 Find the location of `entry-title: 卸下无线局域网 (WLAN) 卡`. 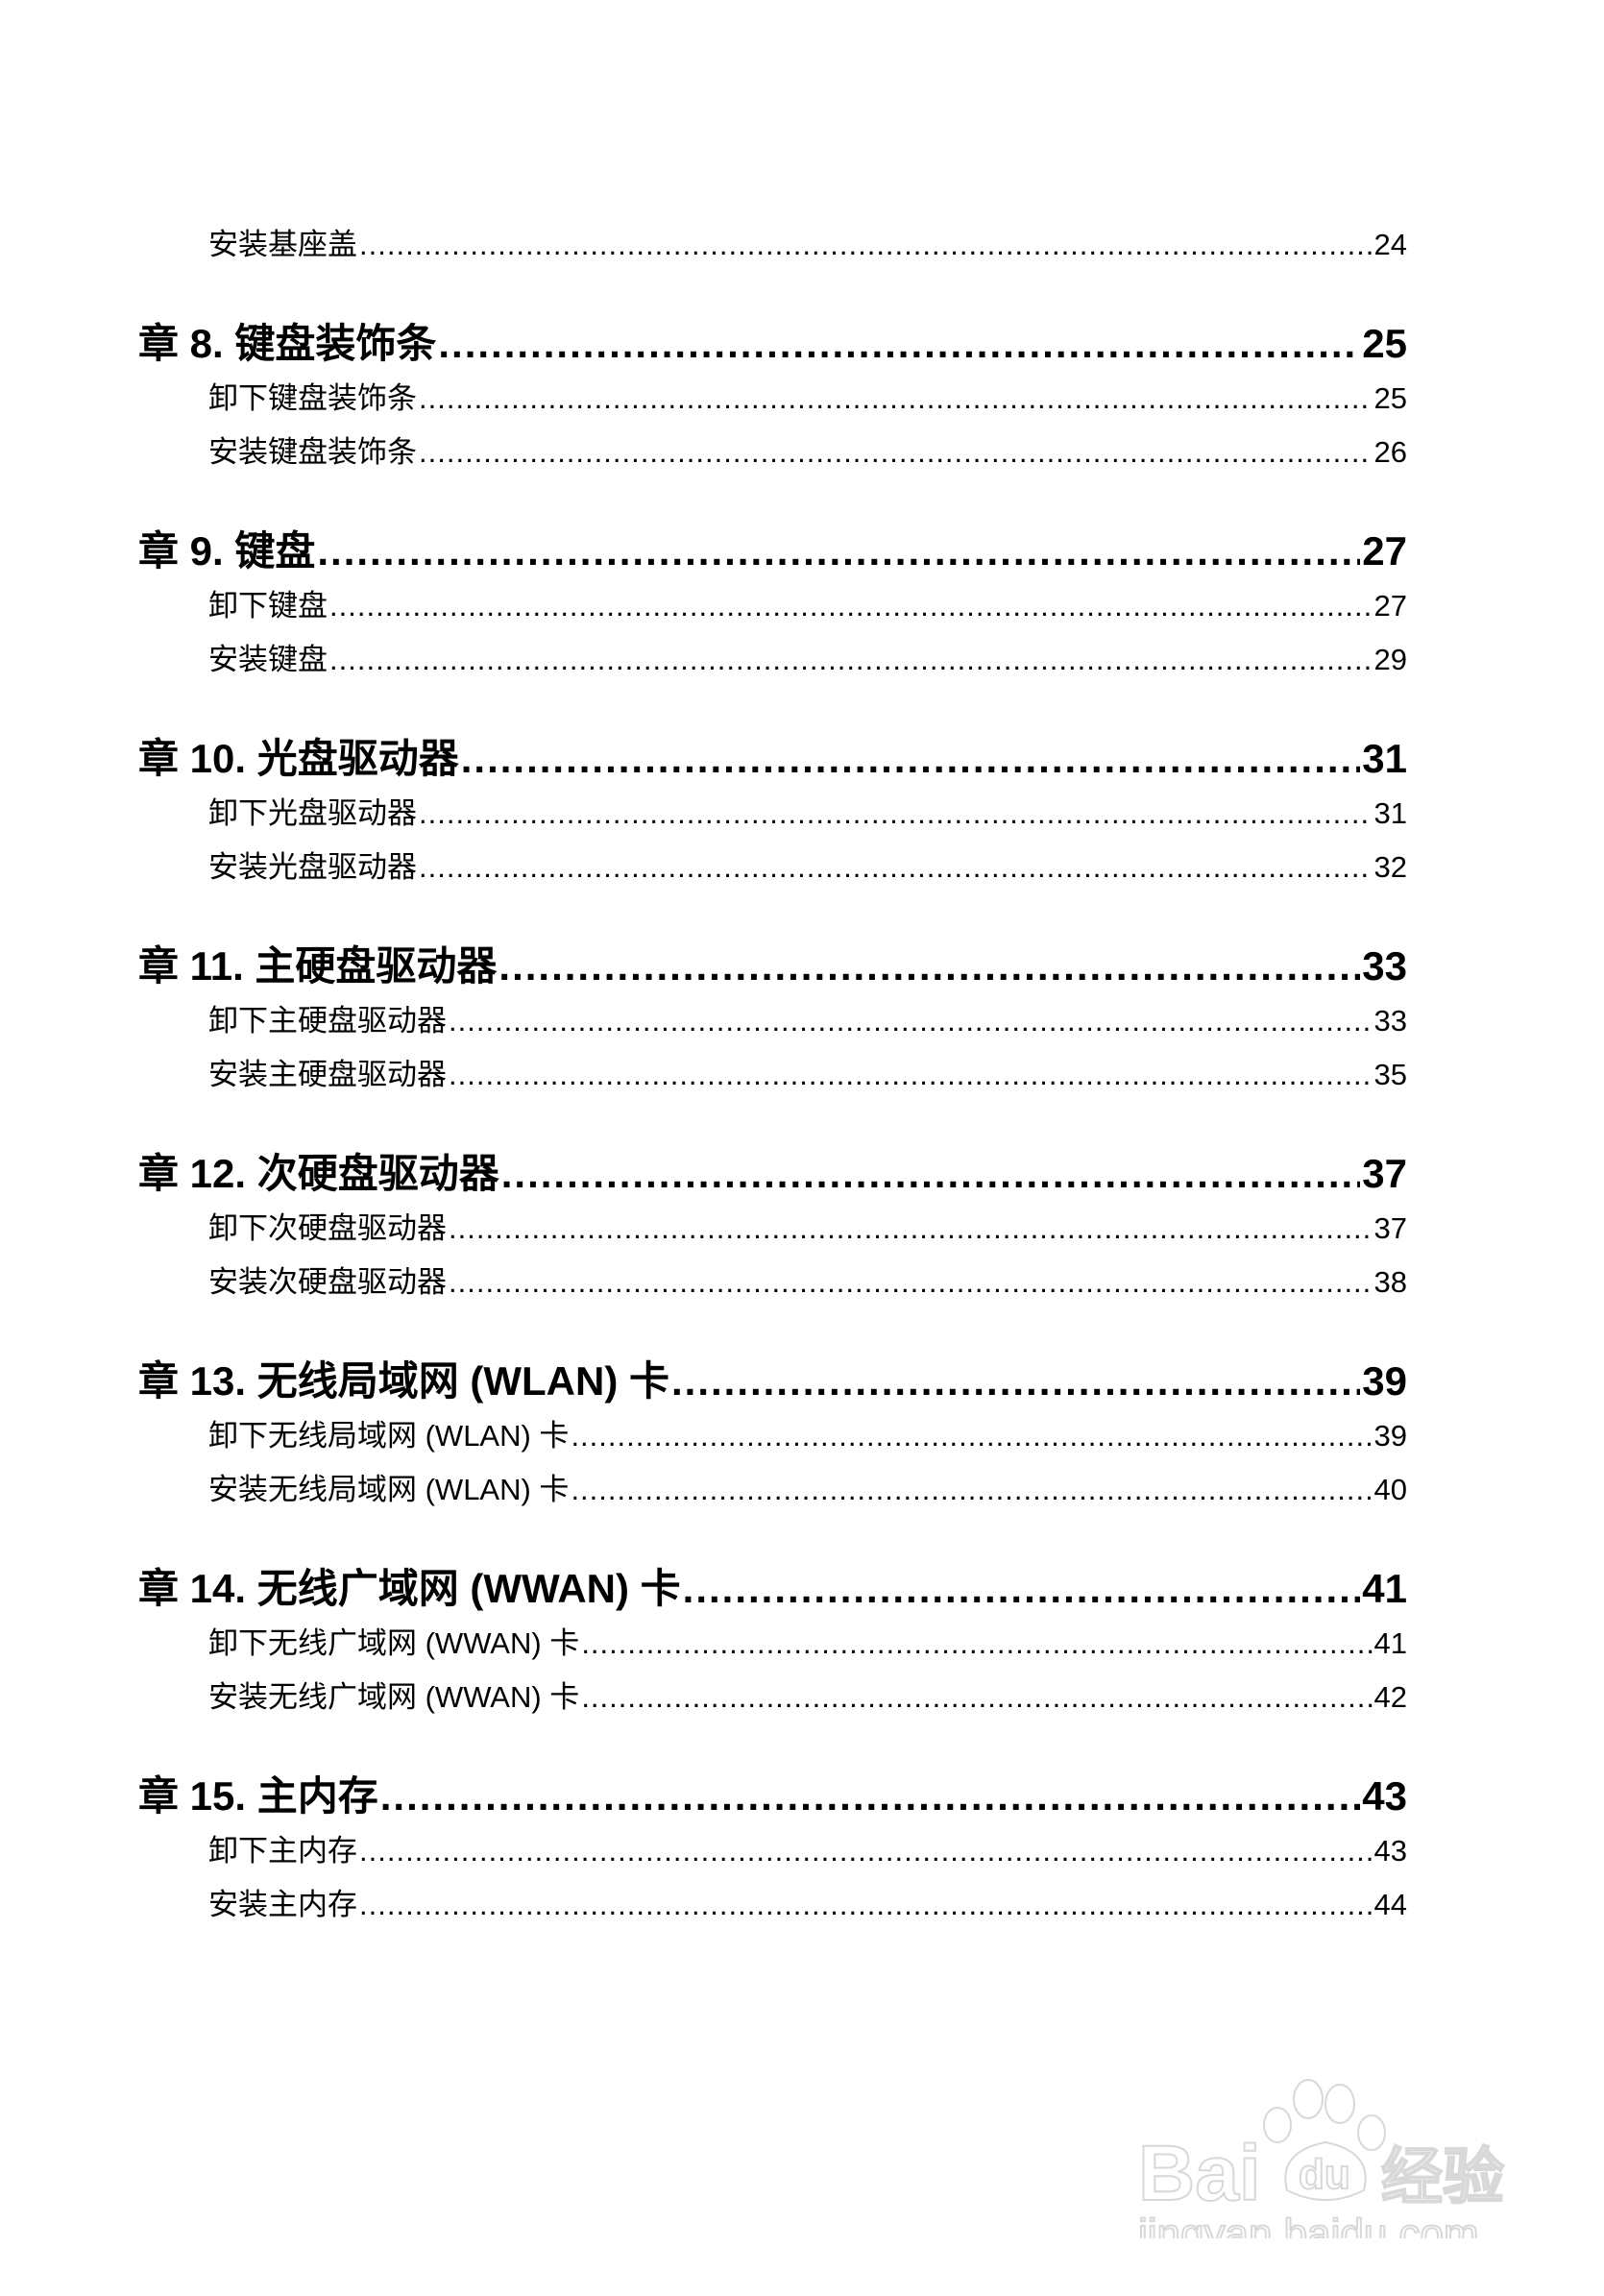

entry-title: 卸下无线局域网 (WLAN) 卡 is located at coordinates (389, 1436).